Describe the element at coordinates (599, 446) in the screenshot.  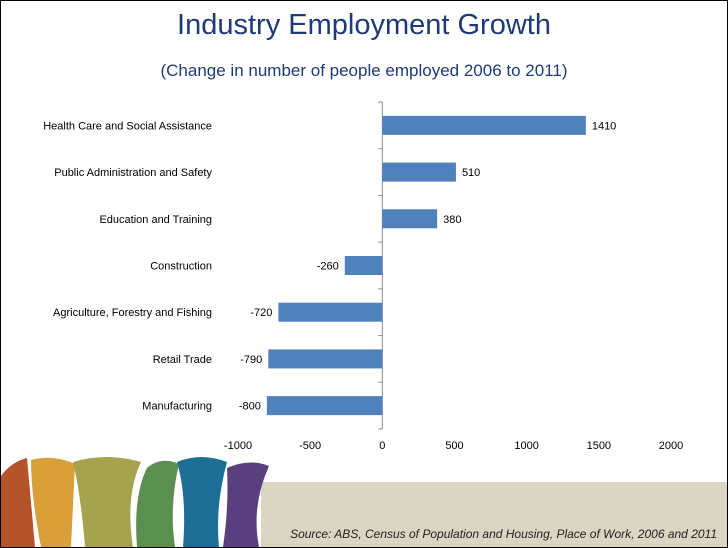
I see `x-tick-label-5: 1500` at that location.